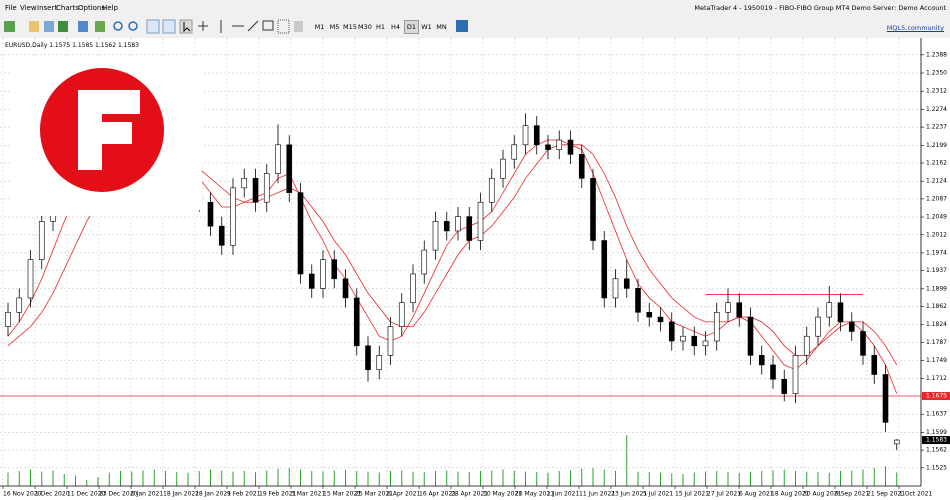  I want to click on timeframe-button: D1, so click(411, 27).